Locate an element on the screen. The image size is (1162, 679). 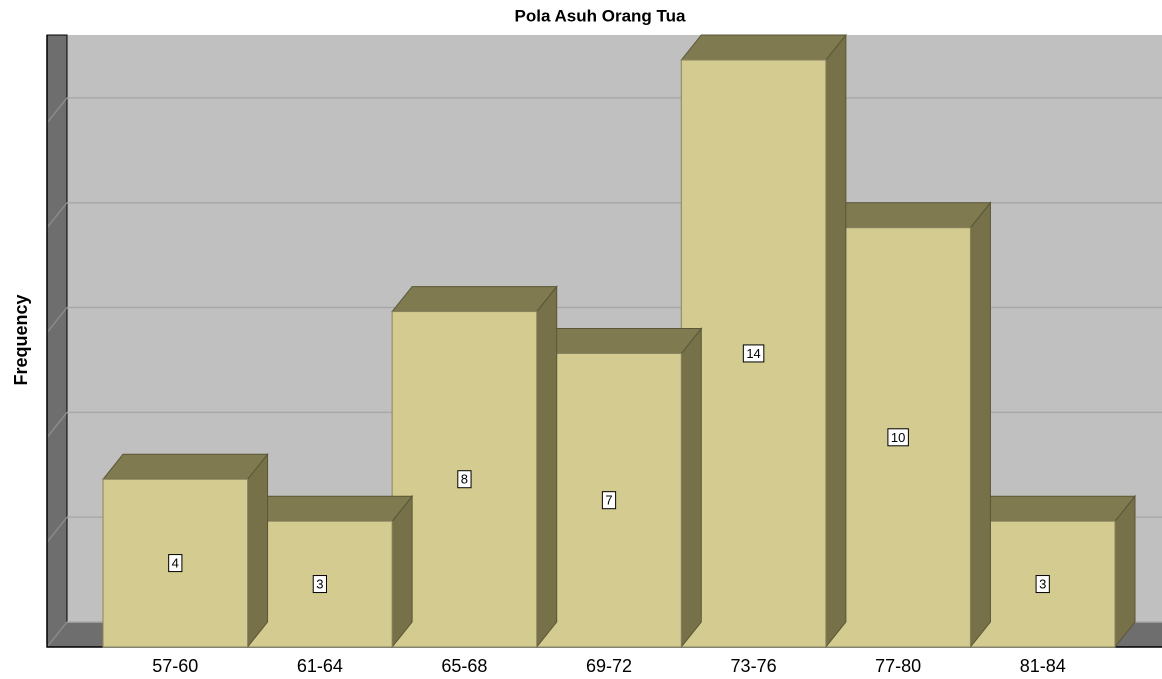
value-label: 14 is located at coordinates (753, 353).